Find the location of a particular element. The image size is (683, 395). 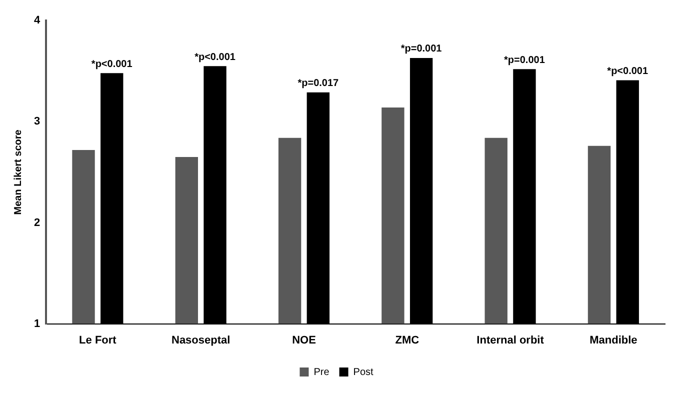

x-tick-label: Nasoseptal is located at coordinates (200, 340).